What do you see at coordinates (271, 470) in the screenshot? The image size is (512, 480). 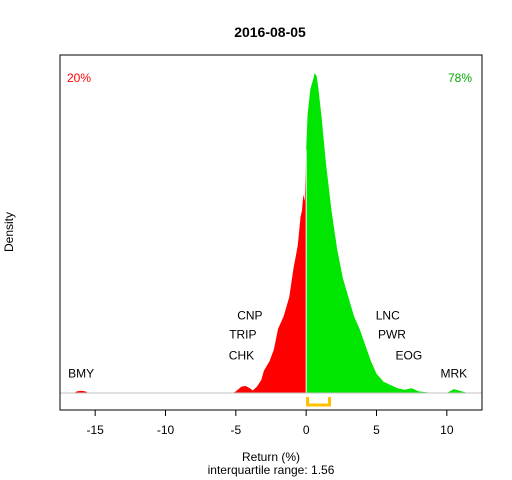 I see `iqr-caption: interquartile range: 1.56` at bounding box center [271, 470].